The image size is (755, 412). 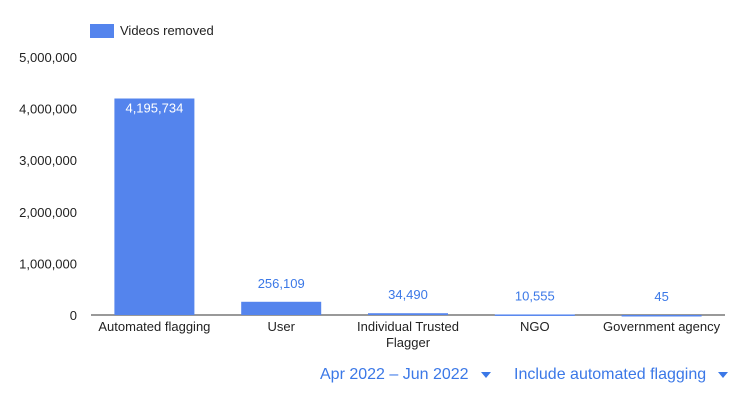 What do you see at coordinates (154, 326) in the screenshot?
I see `category-label: Automated flagging` at bounding box center [154, 326].